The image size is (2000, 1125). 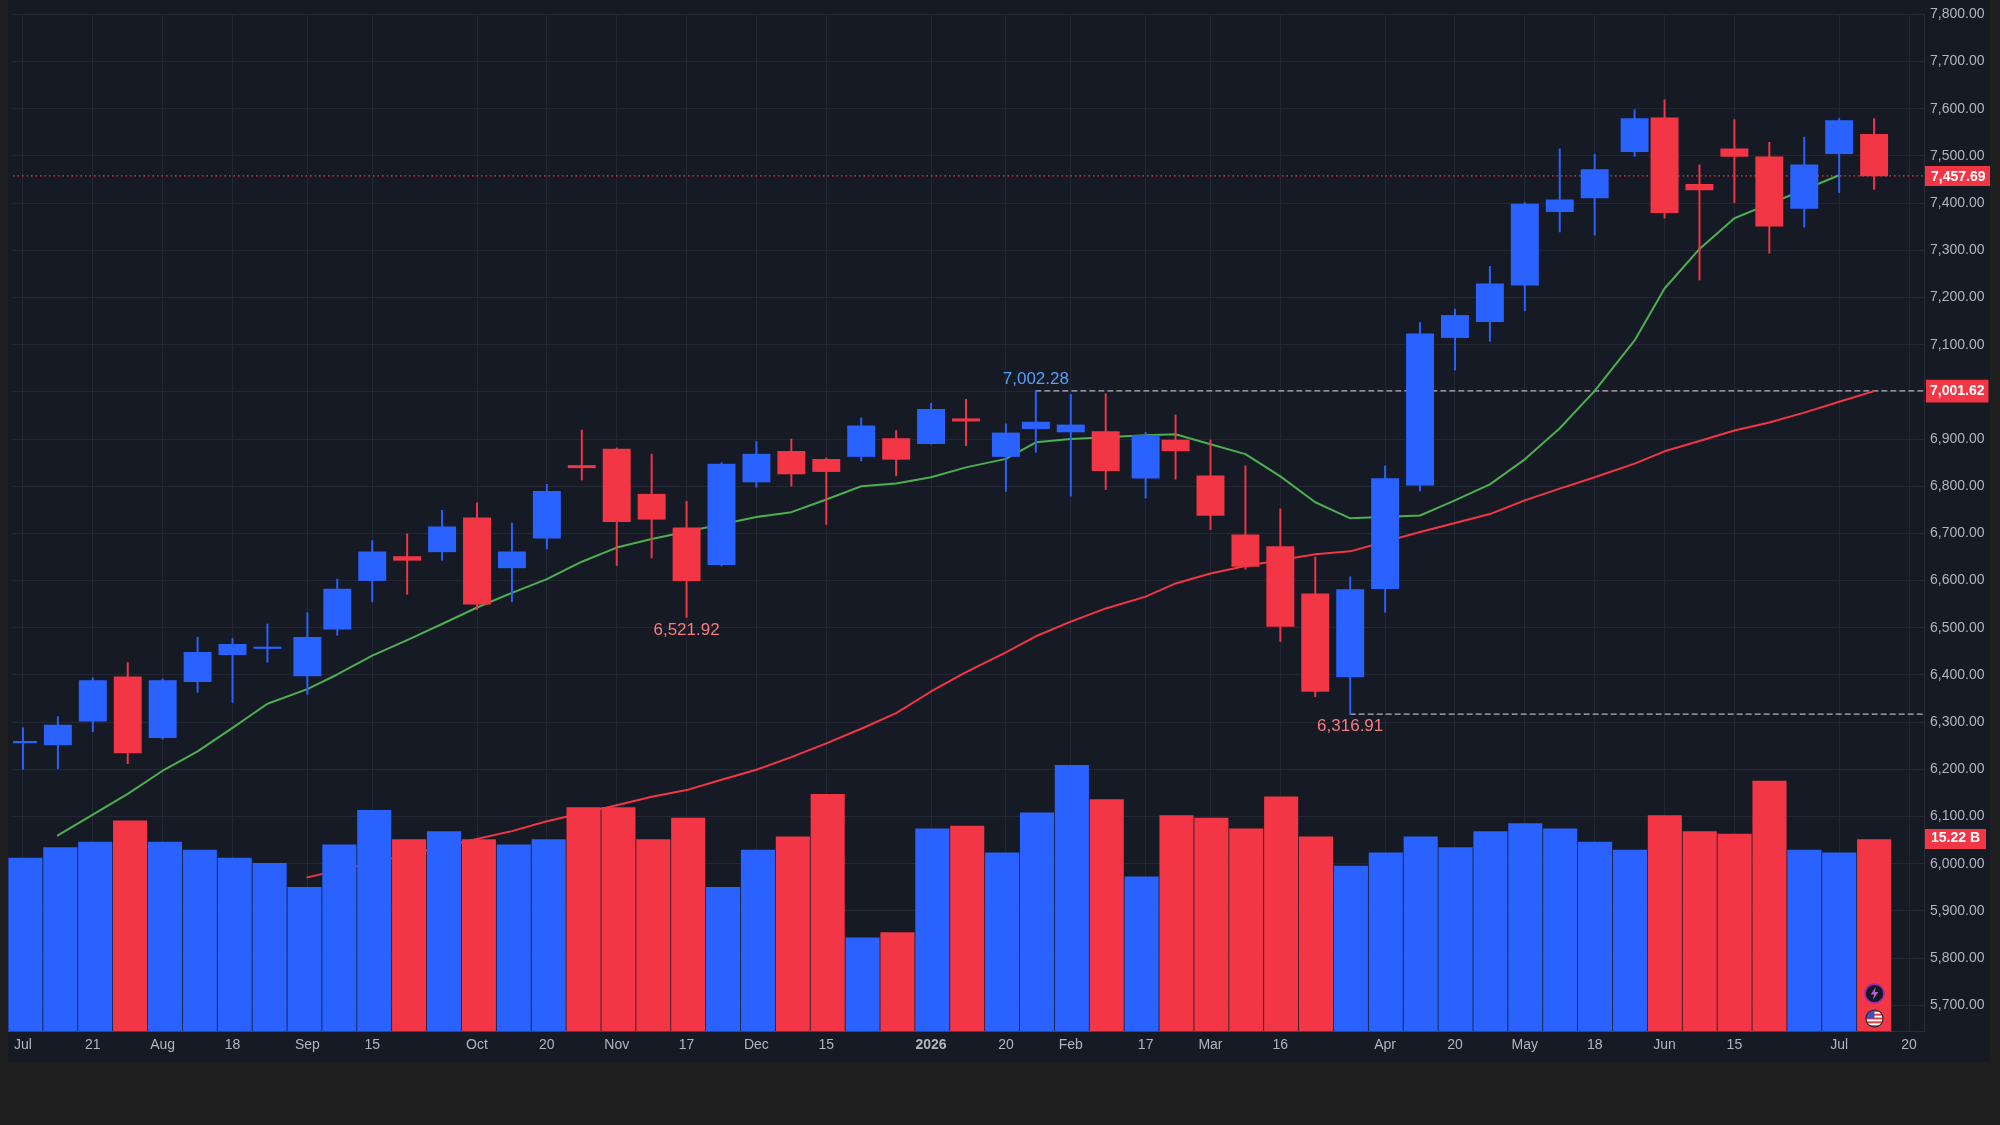 What do you see at coordinates (1957, 343) in the screenshot?
I see `y-tick-label: 7,100.00` at bounding box center [1957, 343].